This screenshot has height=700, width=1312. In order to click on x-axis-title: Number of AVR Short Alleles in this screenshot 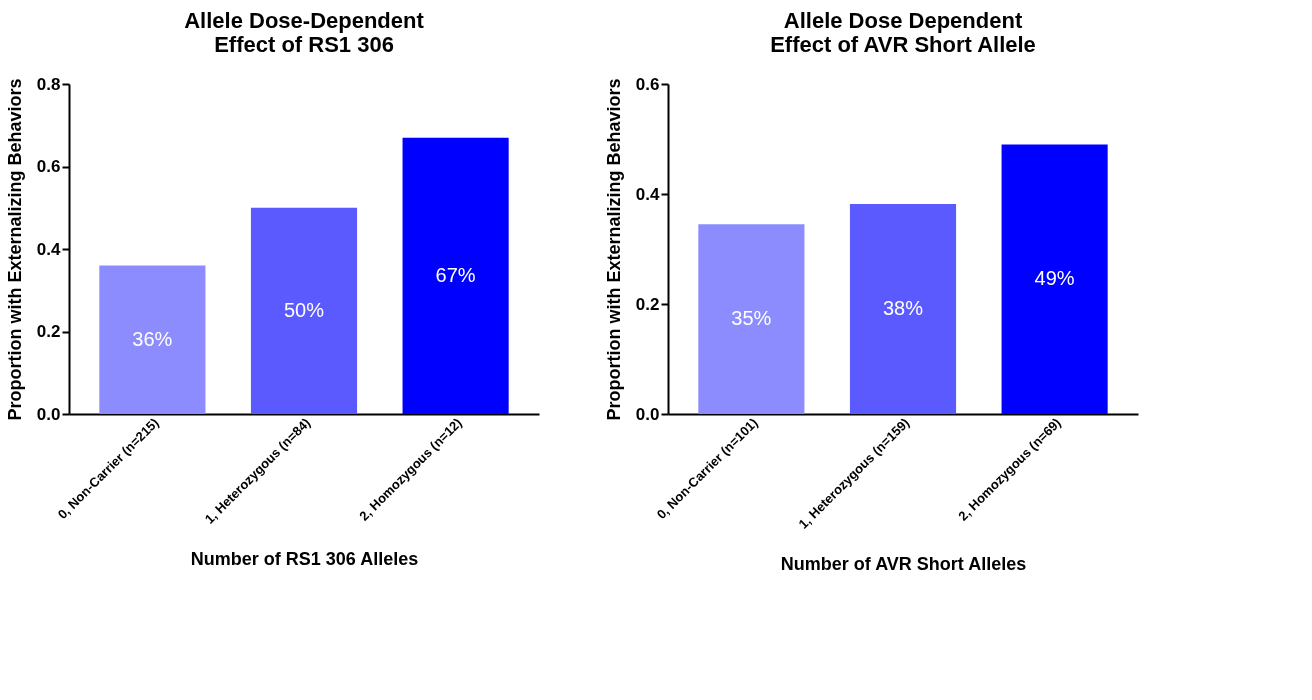, I will do `click(903, 563)`.